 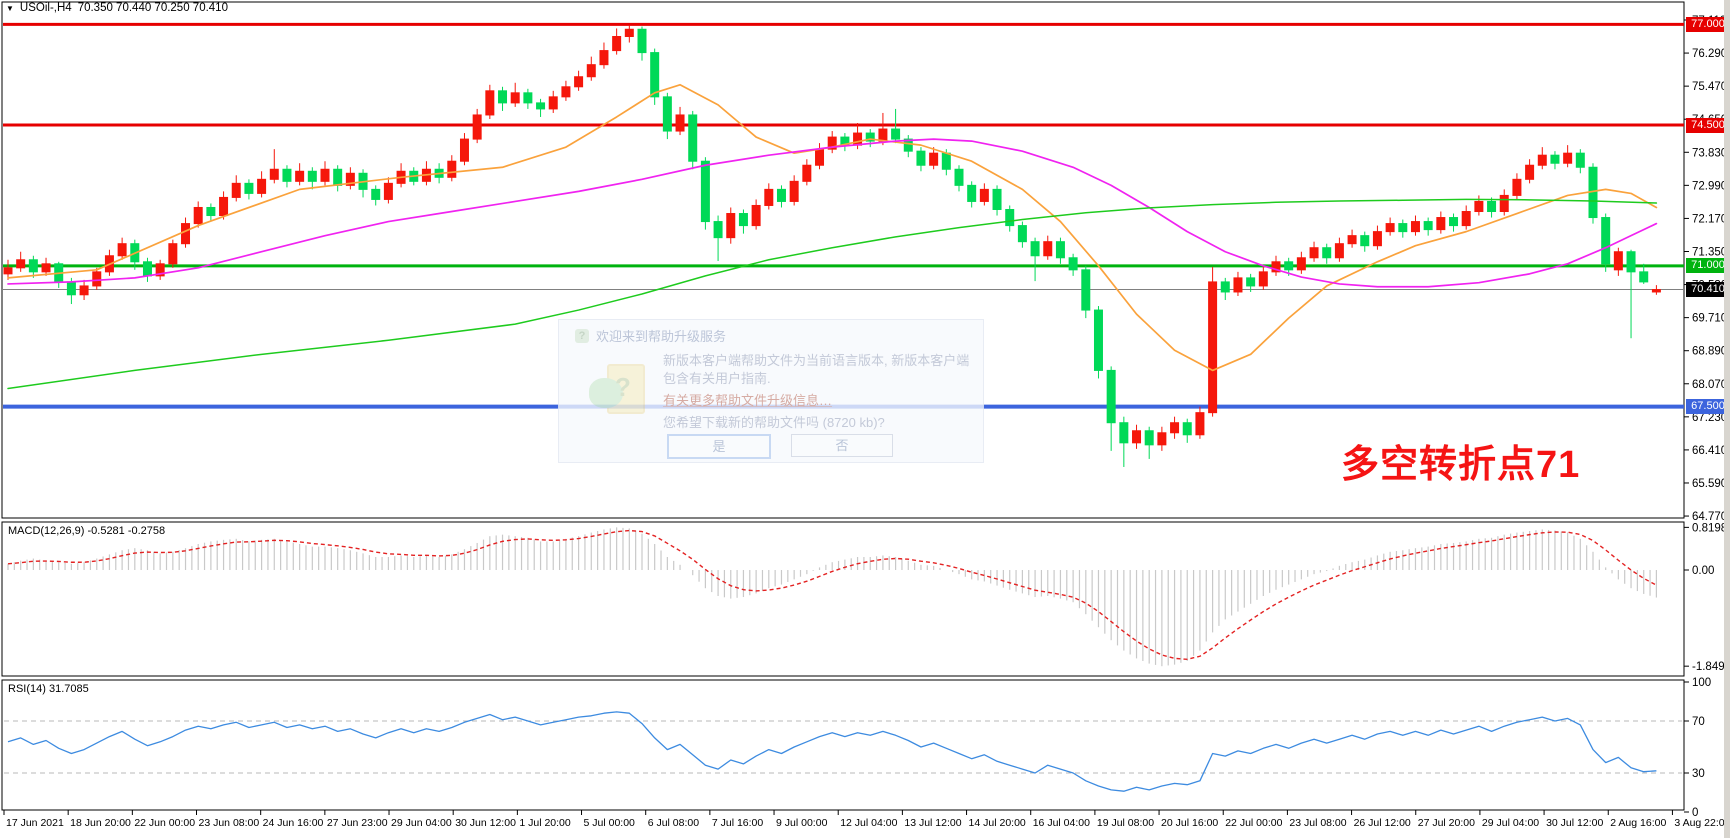 I want to click on time-axis-label: 5 Jul 00:00, so click(x=610, y=823).